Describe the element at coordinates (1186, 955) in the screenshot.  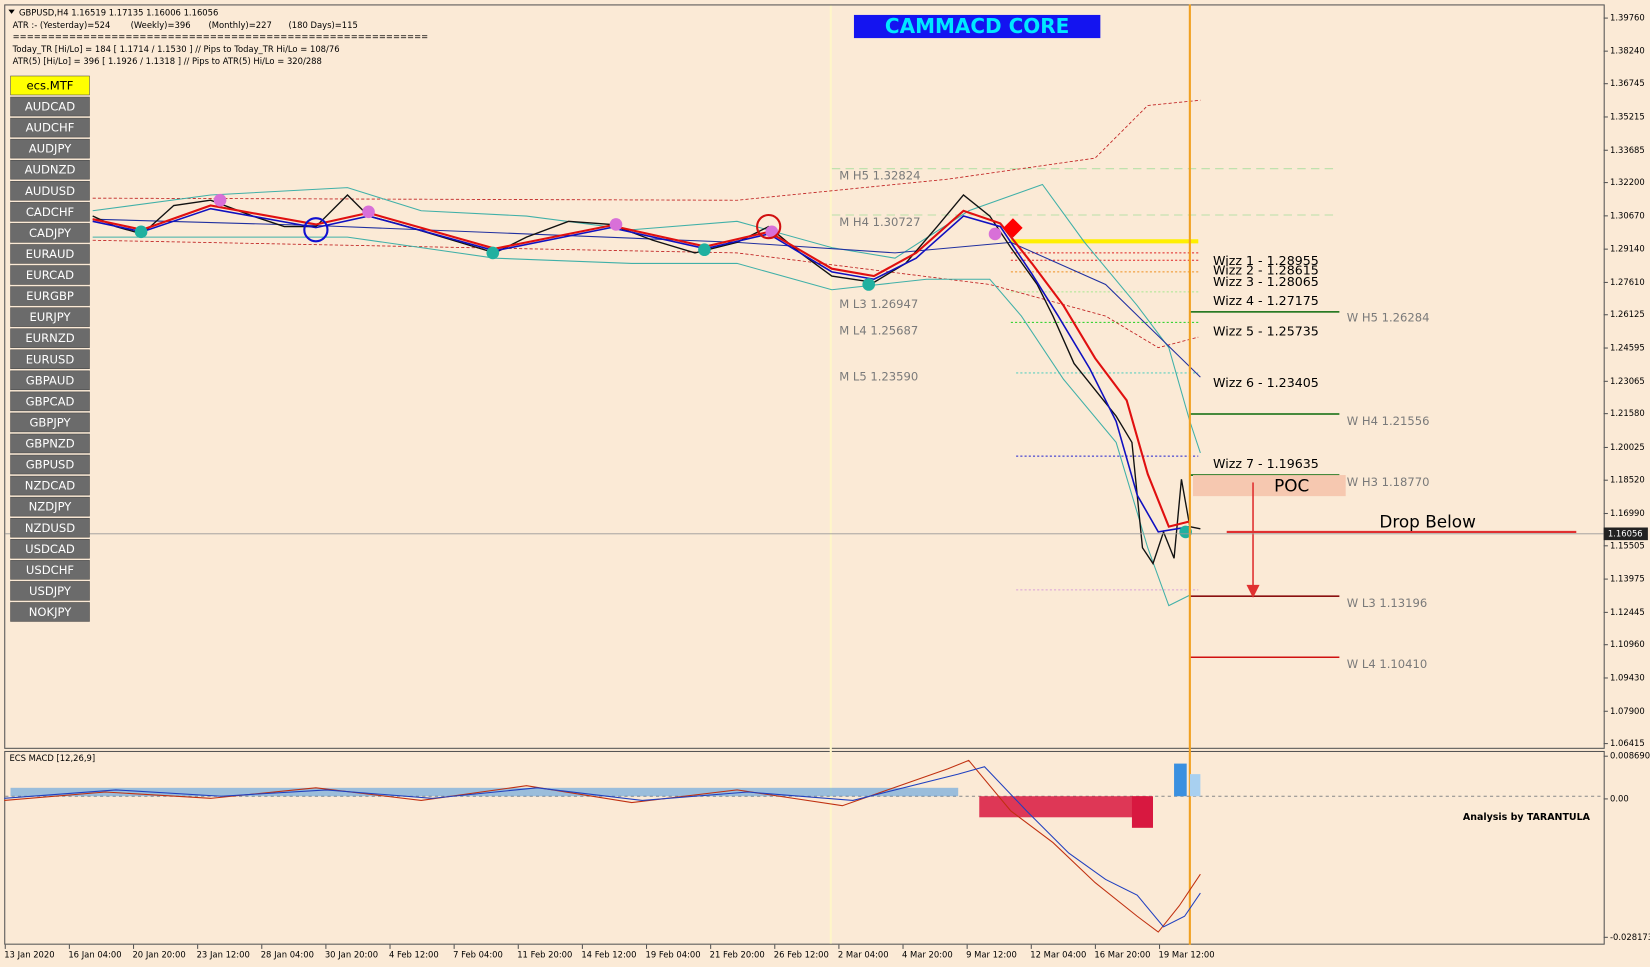
I see `time-label: 19 Mar 12:00` at that location.